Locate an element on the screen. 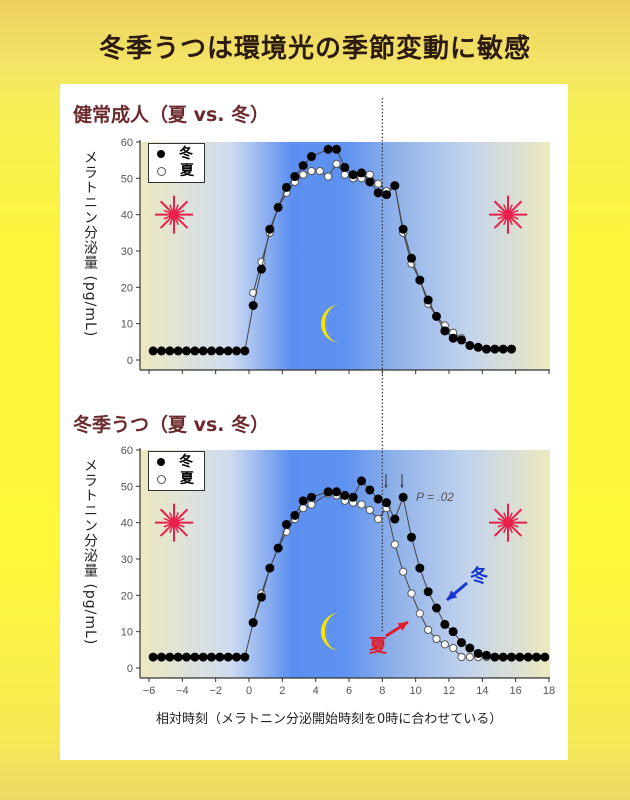 The image size is (630, 800). y-tick-label: 20 is located at coordinates (127, 288).